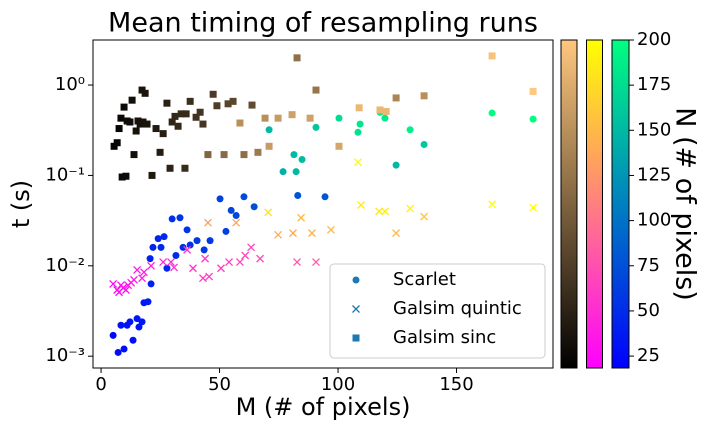 The image size is (720, 436). I want to click on x-tick-label: 50, so click(219, 384).